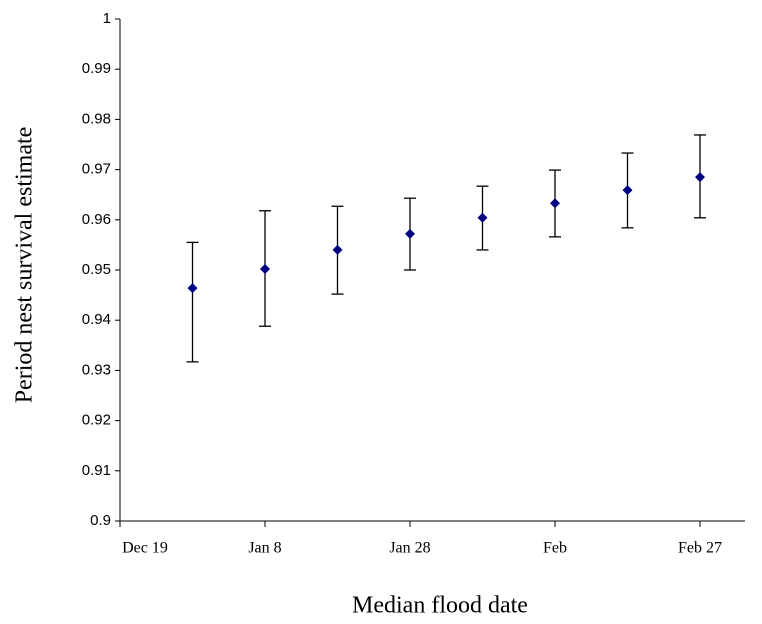  What do you see at coordinates (409, 548) in the screenshot?
I see `x-tick-label: Jan 28` at bounding box center [409, 548].